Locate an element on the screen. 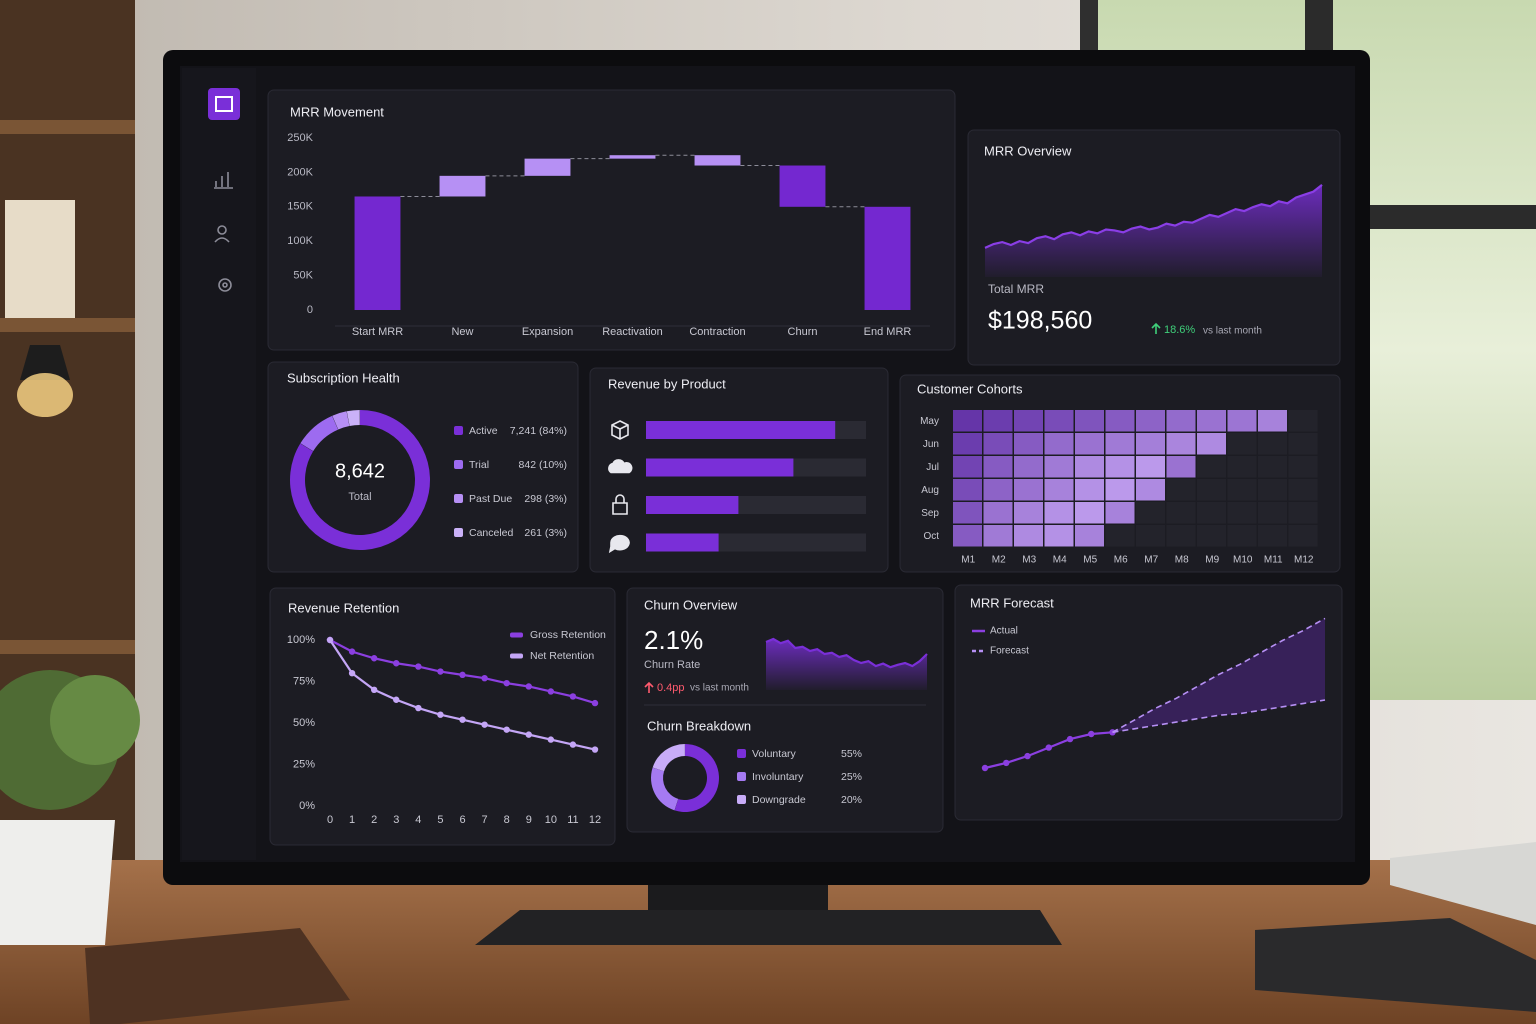 This screenshot has height=1024, width=1536. logo-glyph is located at coordinates (224, 104).